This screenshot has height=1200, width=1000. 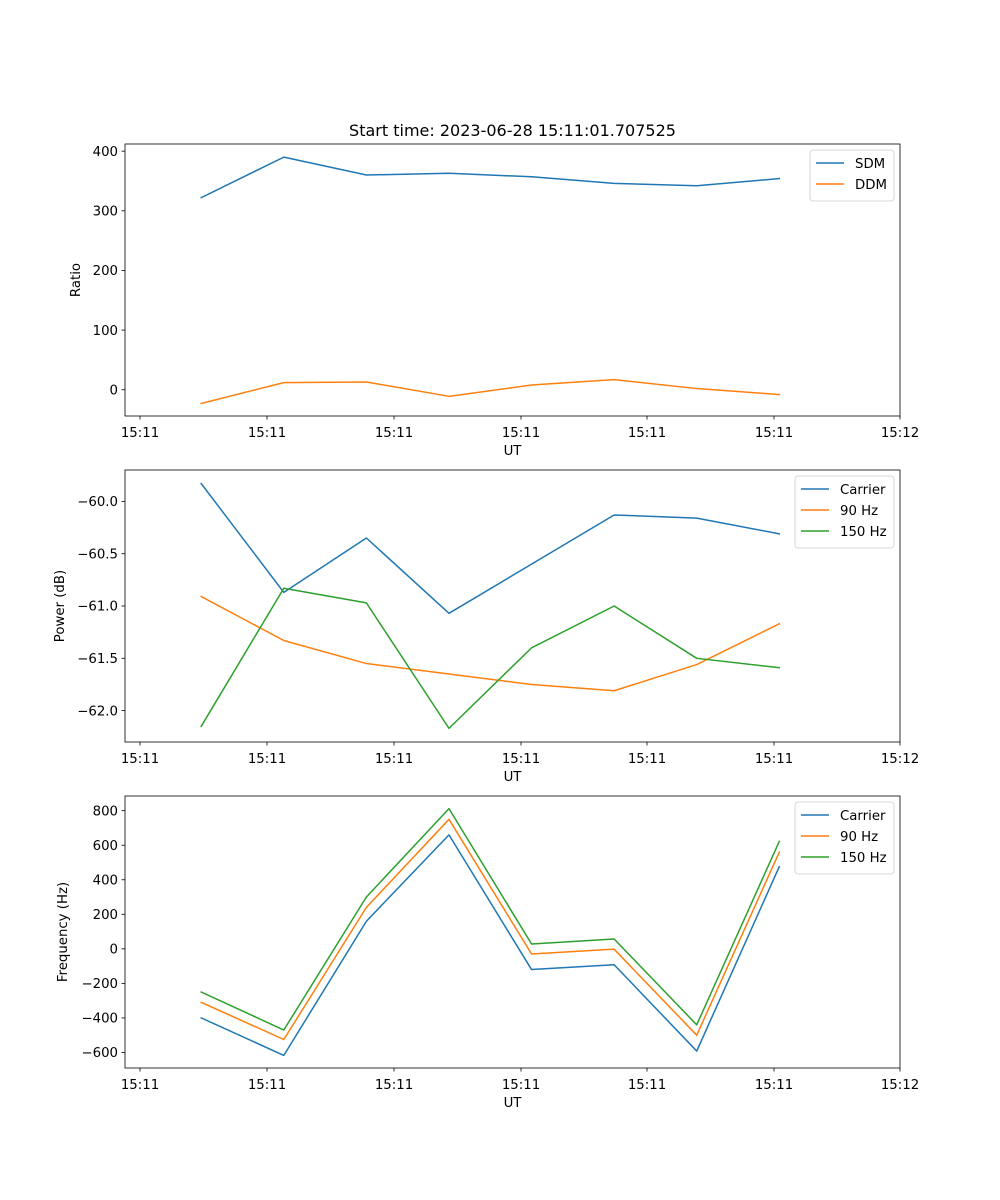 What do you see at coordinates (99, 1053) in the screenshot?
I see `y-tick-label: −600` at bounding box center [99, 1053].